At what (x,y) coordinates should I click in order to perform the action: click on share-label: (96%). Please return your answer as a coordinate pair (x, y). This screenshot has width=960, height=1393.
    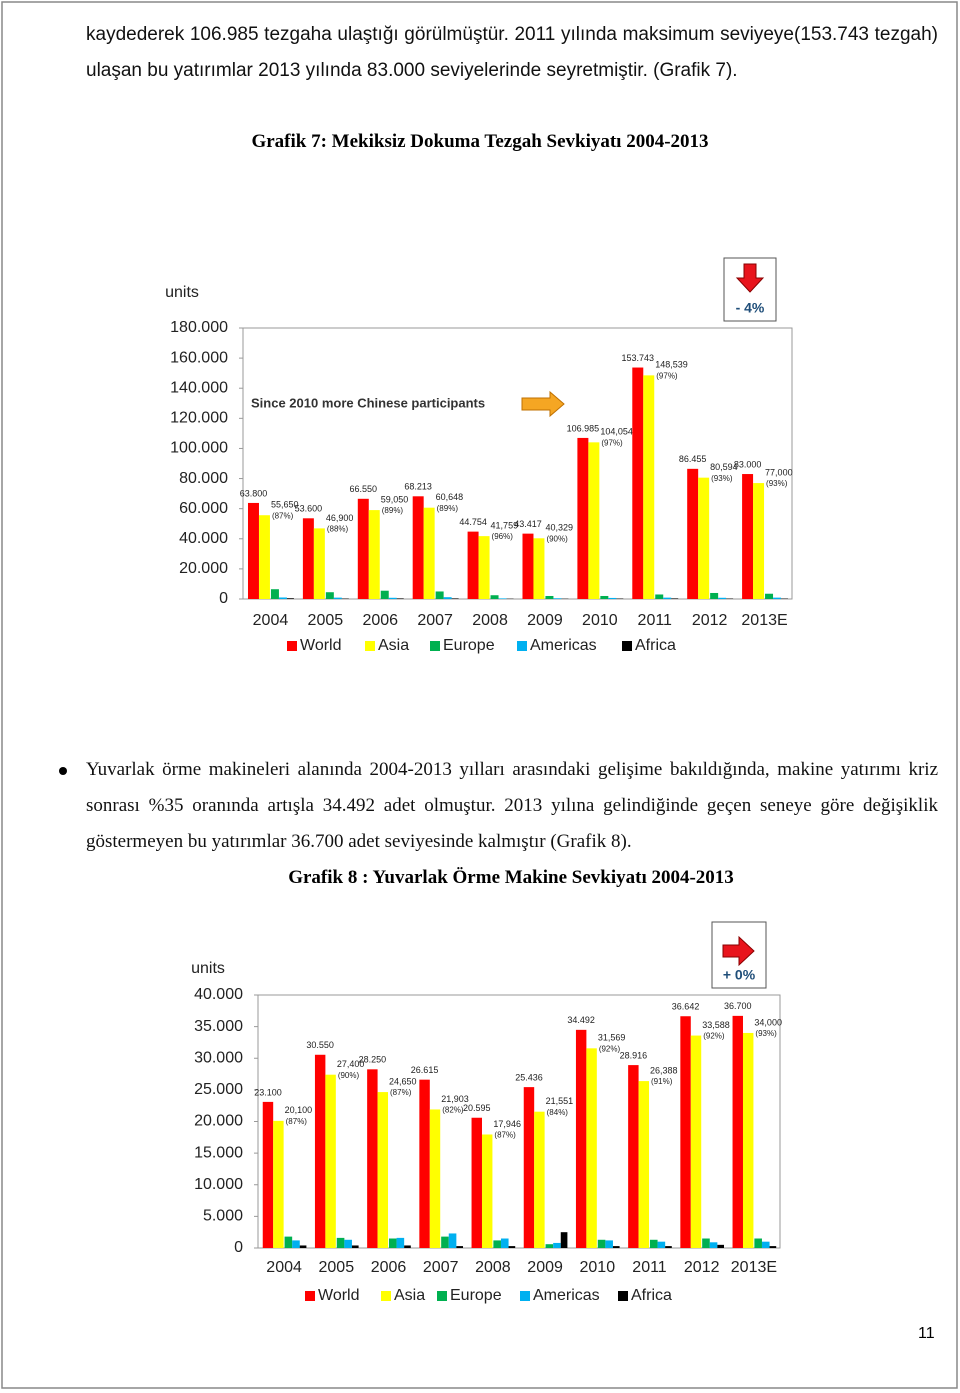
    Looking at the image, I should click on (503, 536).